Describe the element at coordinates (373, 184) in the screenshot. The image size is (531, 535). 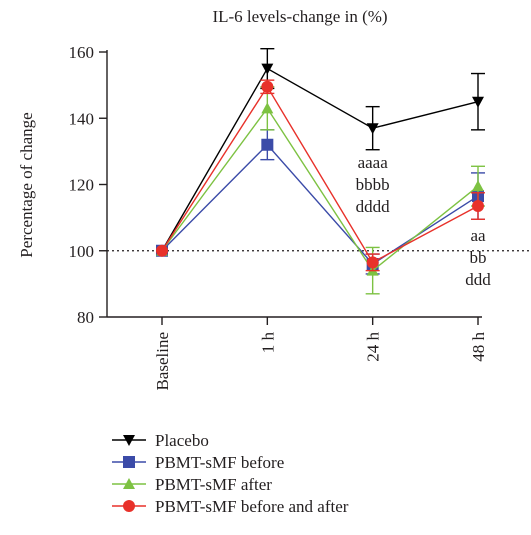
I see `significance-label: bbbb` at that location.